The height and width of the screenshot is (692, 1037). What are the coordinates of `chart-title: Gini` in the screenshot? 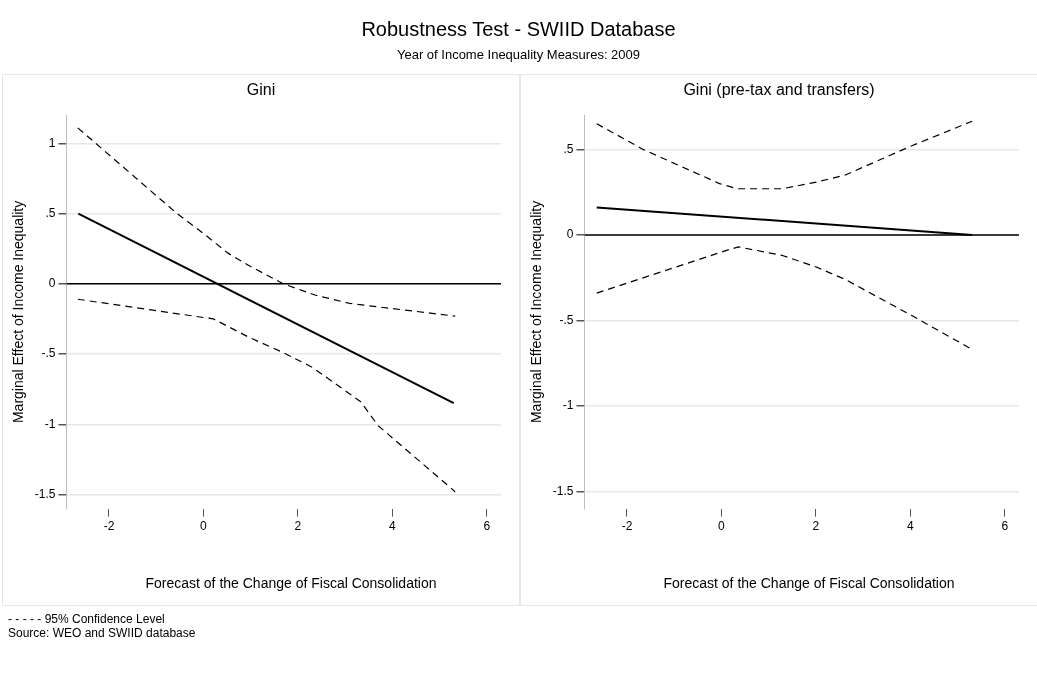 It's located at (261, 90).